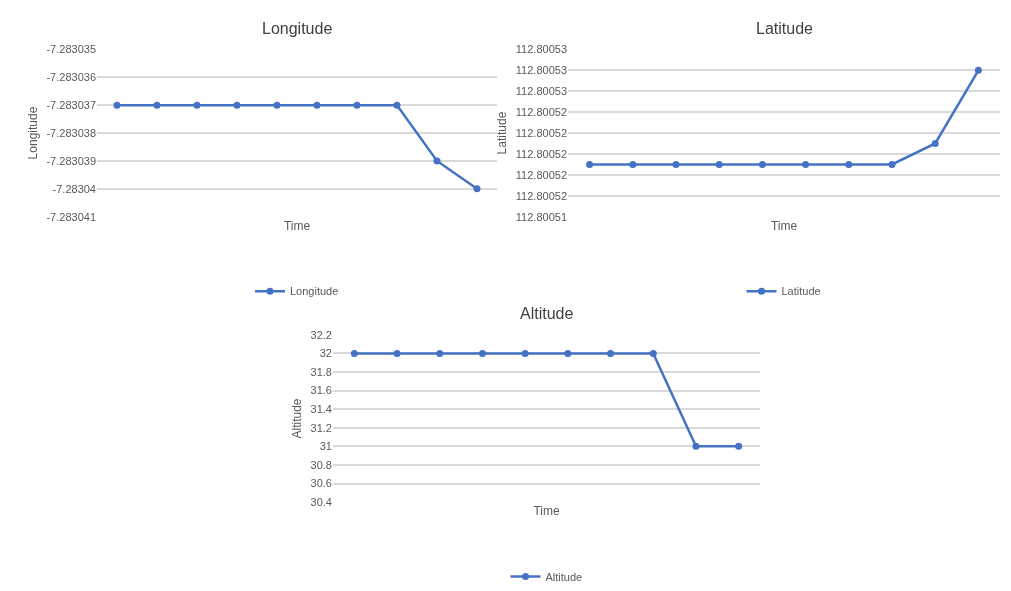  I want to click on y-tick-label: 31.6, so click(321, 390).